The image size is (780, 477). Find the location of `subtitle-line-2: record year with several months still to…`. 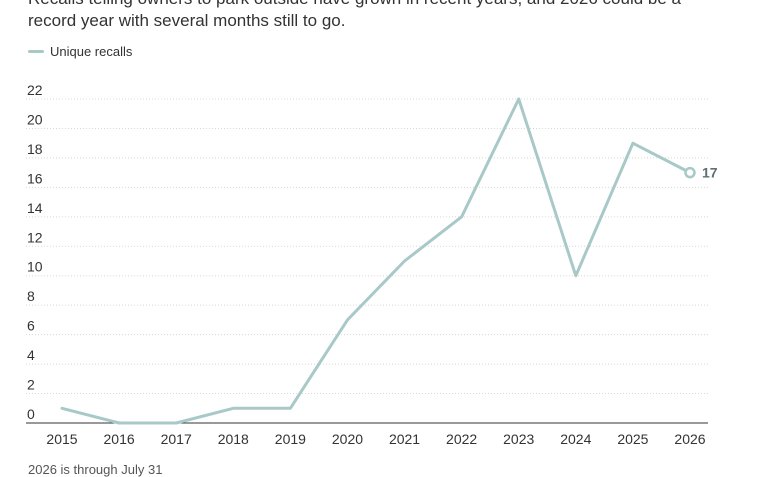

subtitle-line-2: record year with several months still to… is located at coordinates (187, 20).